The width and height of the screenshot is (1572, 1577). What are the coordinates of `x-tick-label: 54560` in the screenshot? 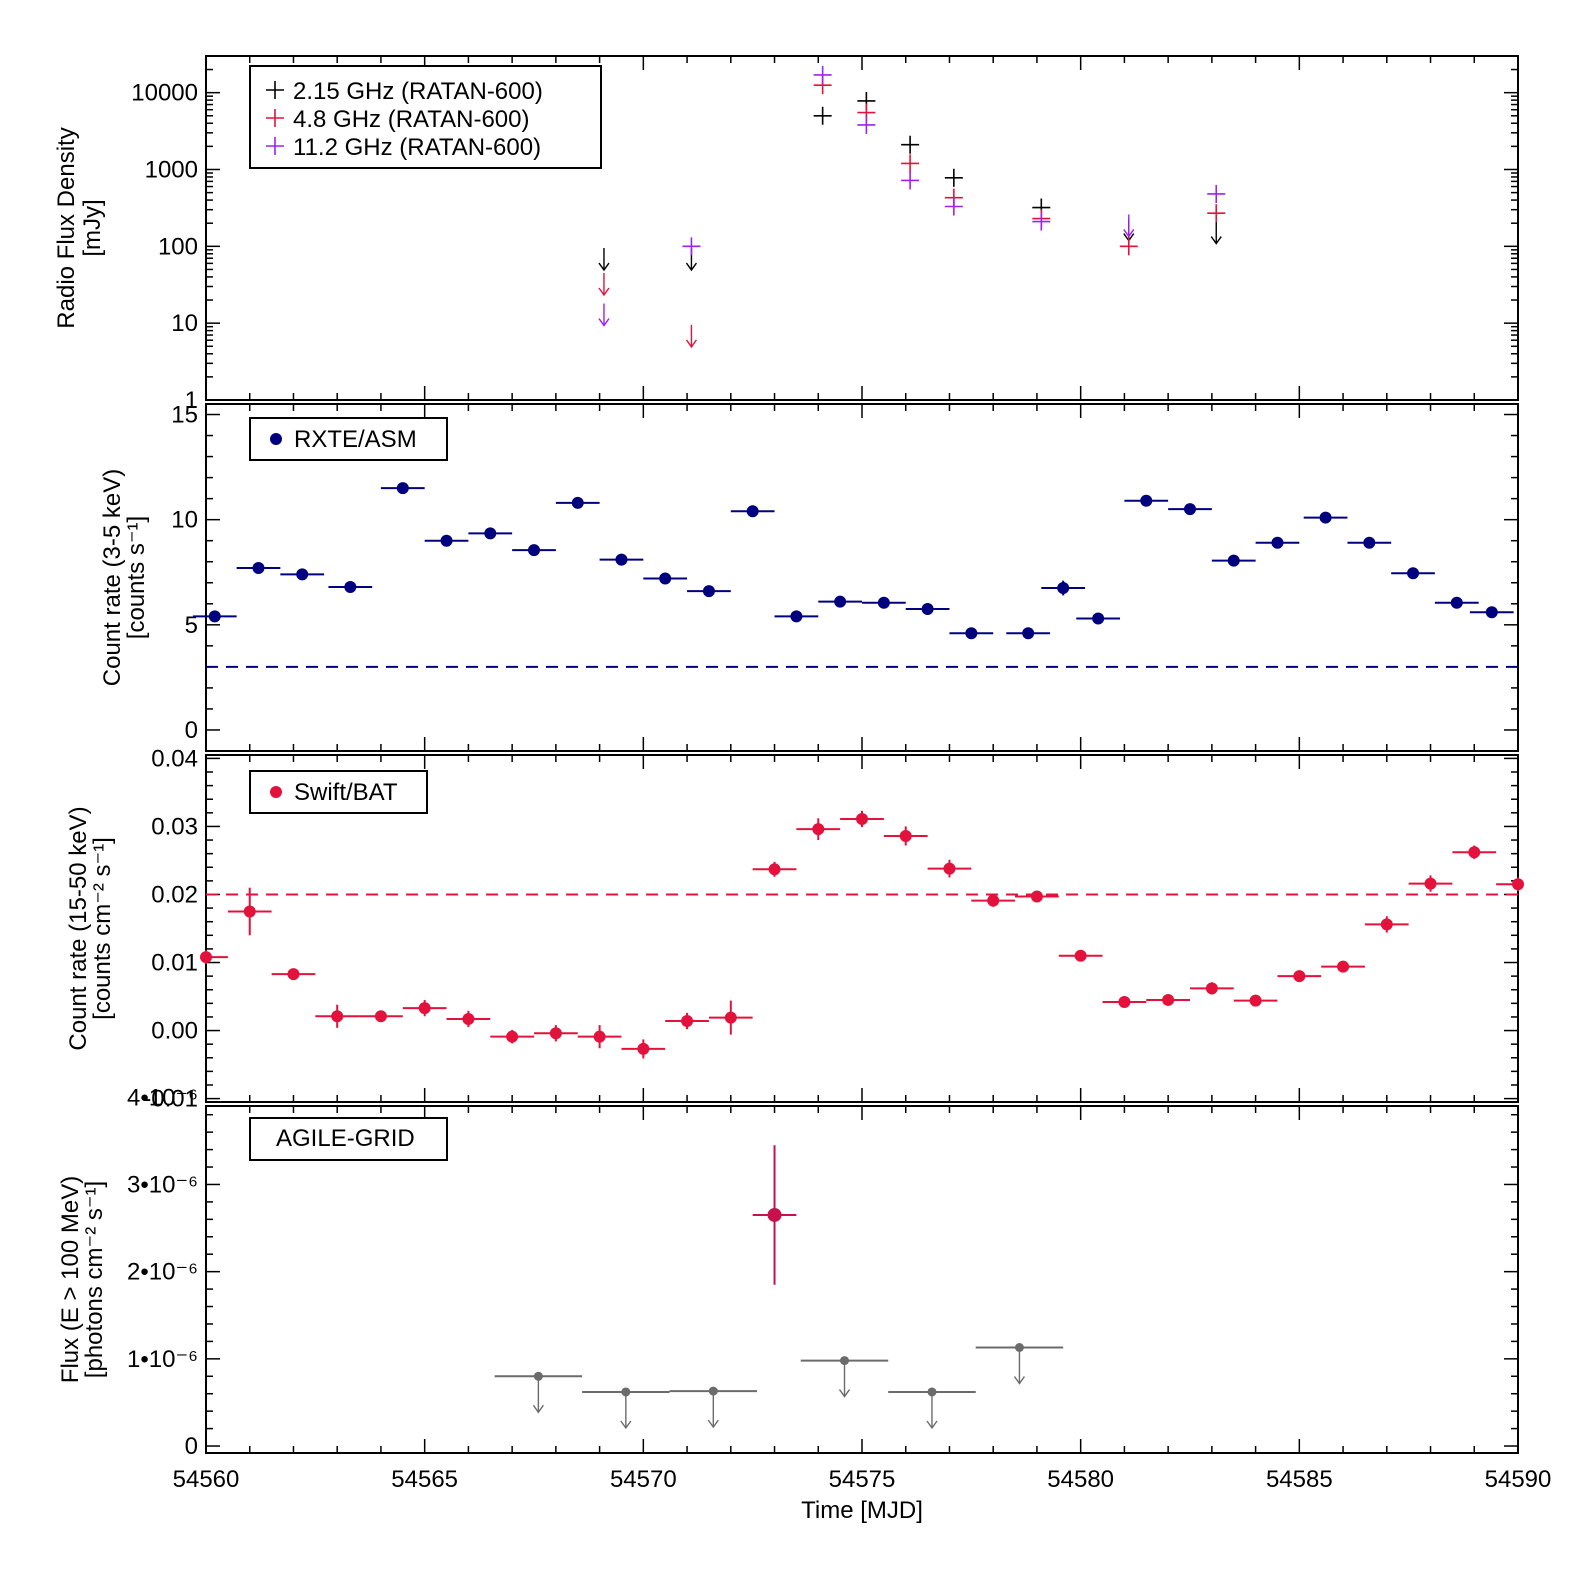 It's located at (206, 1479).